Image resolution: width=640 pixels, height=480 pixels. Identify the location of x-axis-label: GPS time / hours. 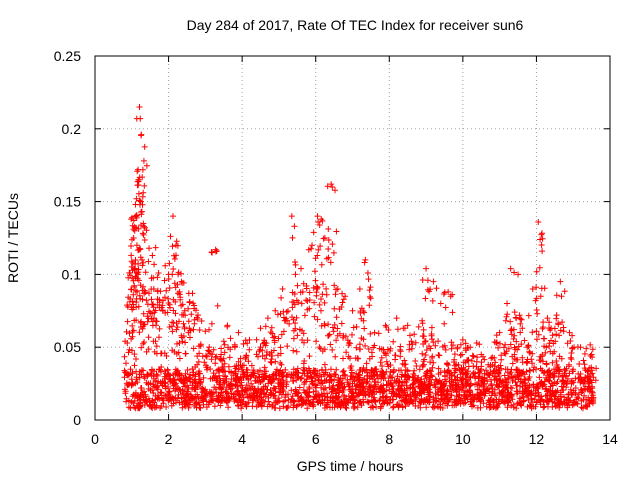
(350, 466).